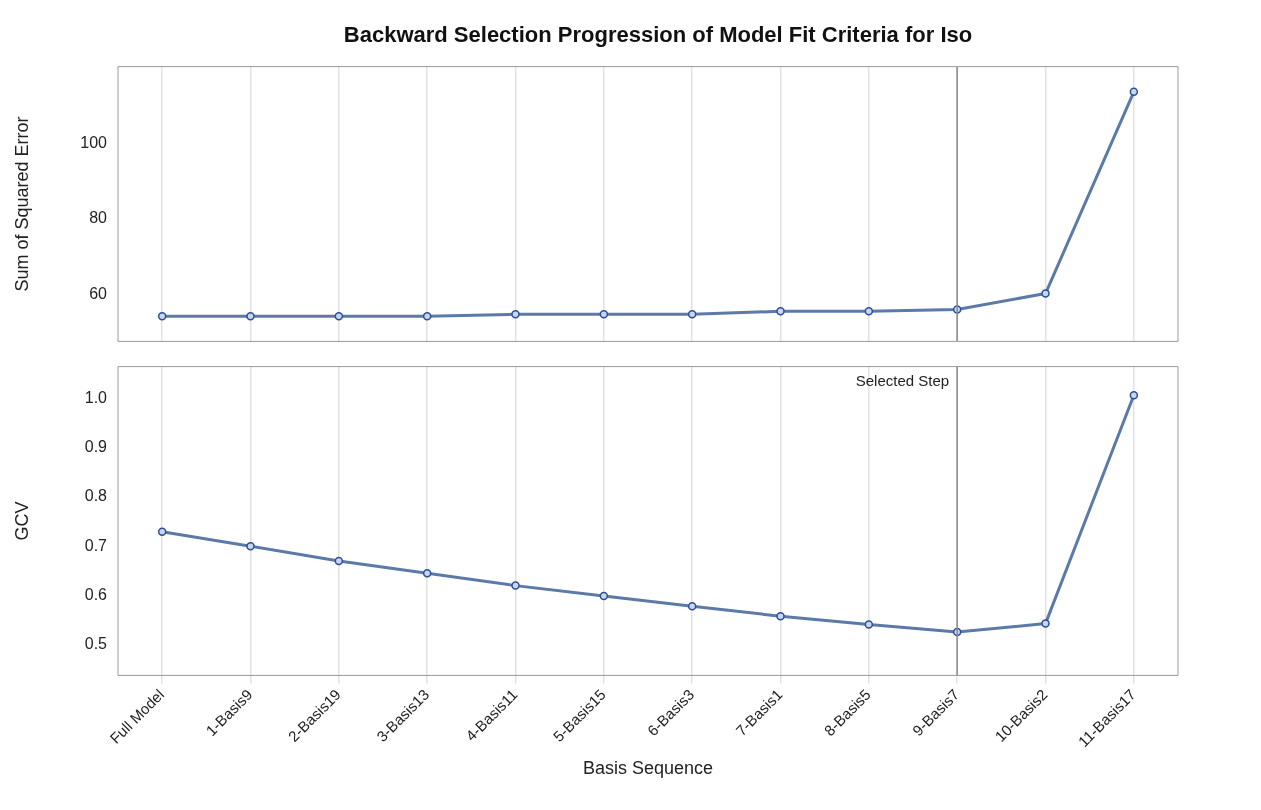  What do you see at coordinates (96, 644) in the screenshot?
I see `y-tick-label: 0.5` at bounding box center [96, 644].